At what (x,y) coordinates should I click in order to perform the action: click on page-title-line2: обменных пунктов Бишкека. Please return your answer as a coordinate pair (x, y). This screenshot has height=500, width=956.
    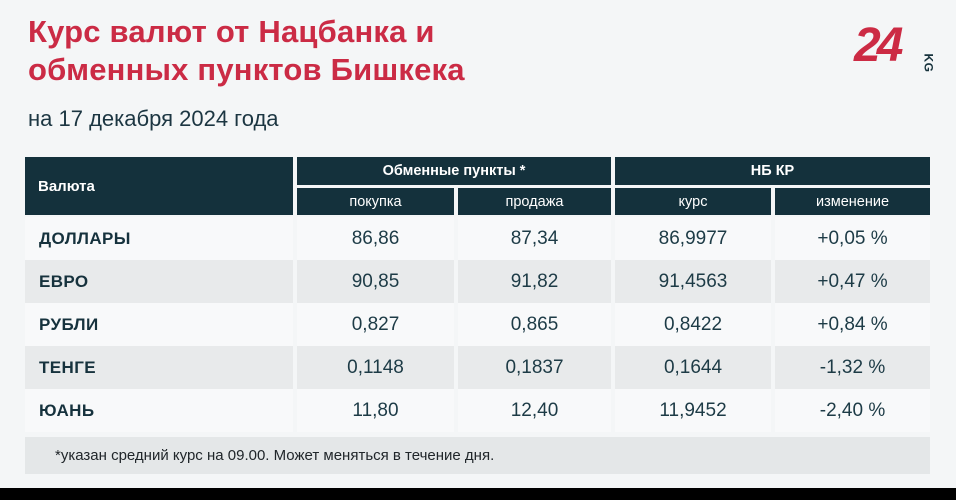
    Looking at the image, I should click on (246, 69).